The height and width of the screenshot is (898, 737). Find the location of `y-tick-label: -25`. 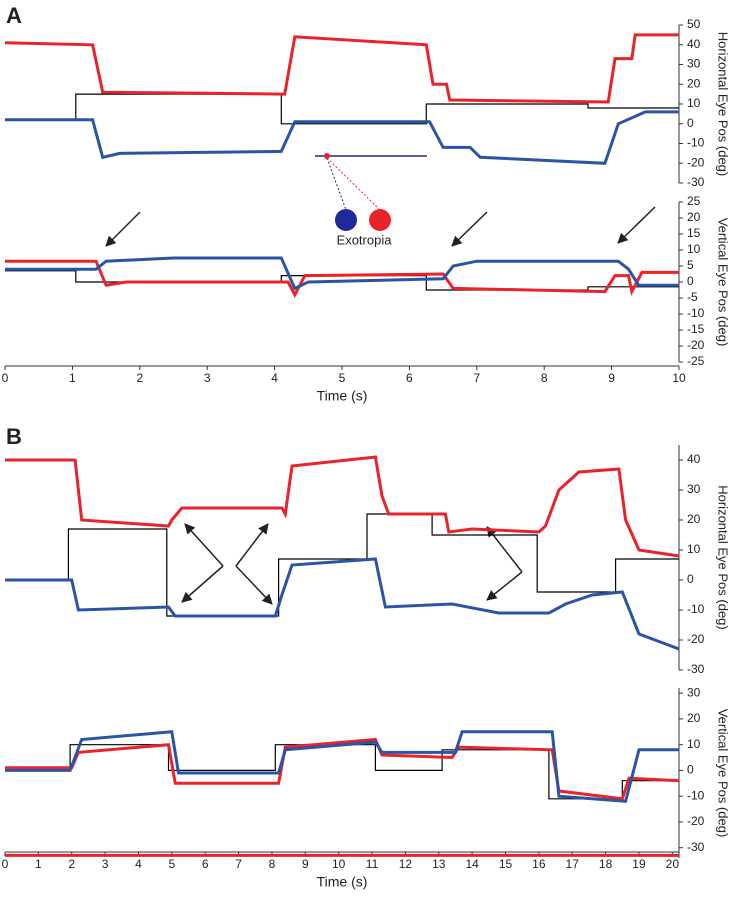

y-tick-label: -25 is located at coordinates (696, 361).